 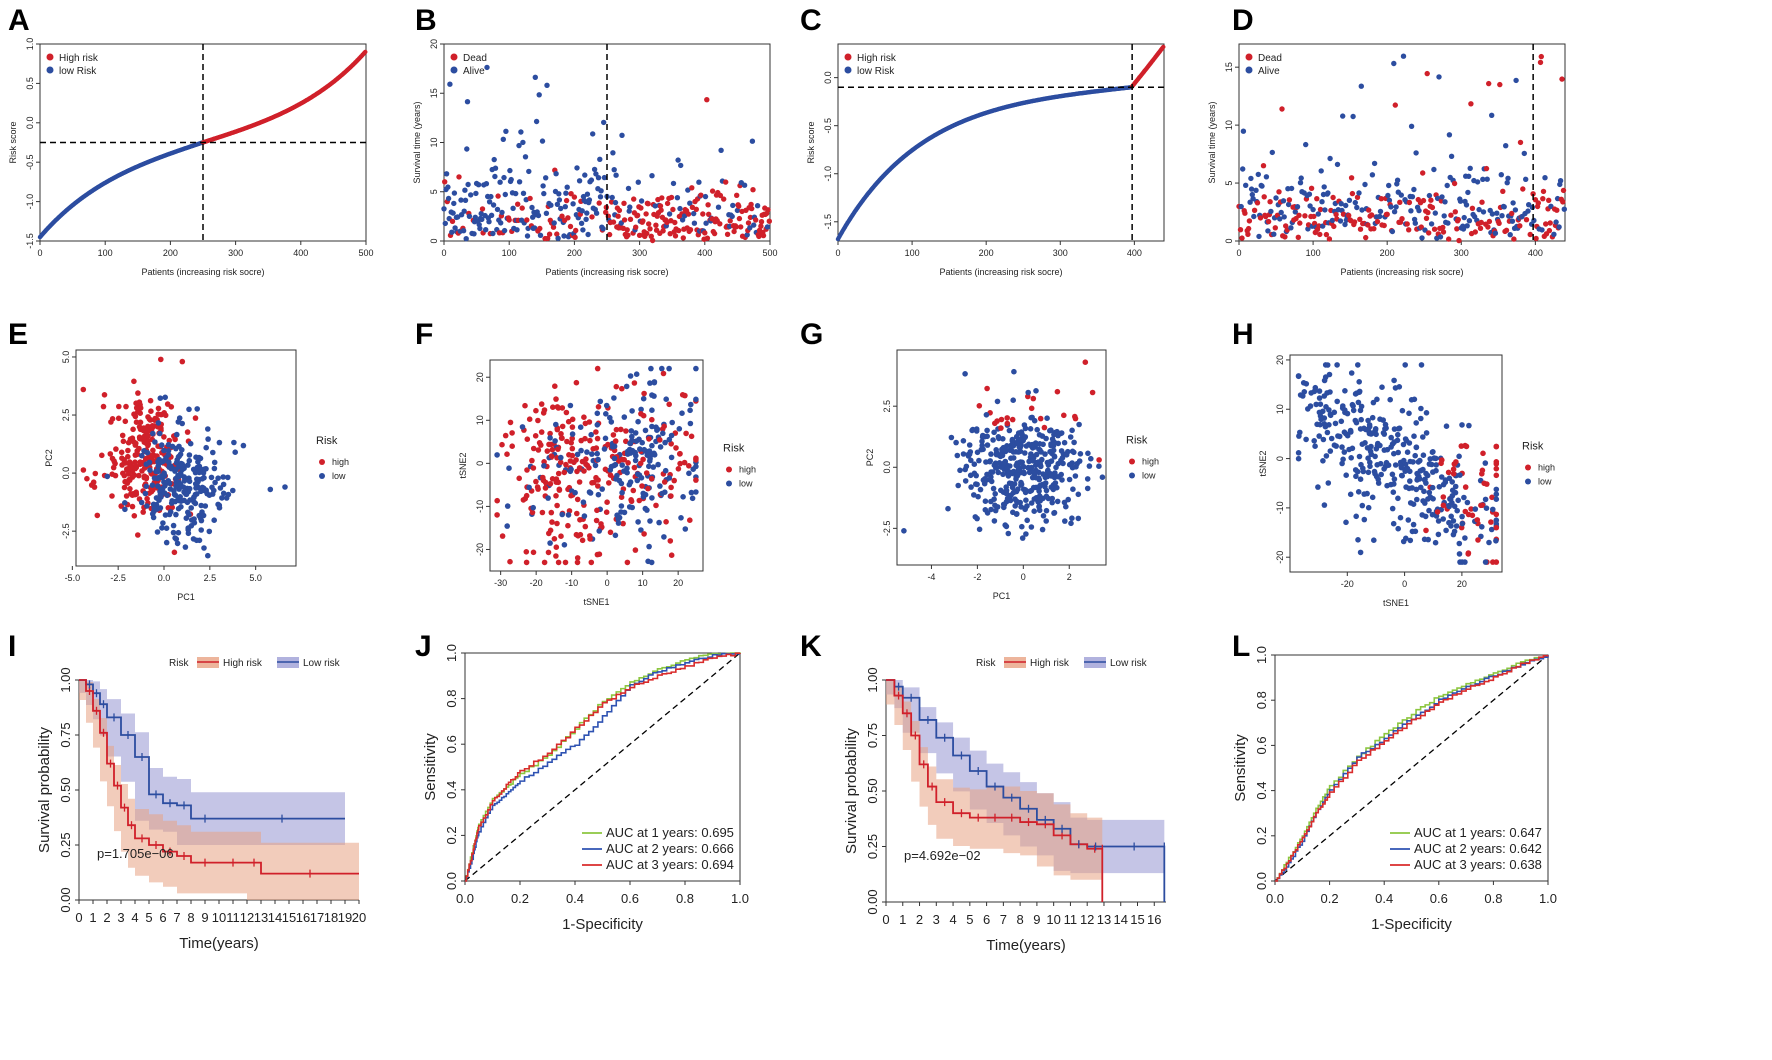 I want to click on y-tick-label: 0.8, so click(x=1261, y=700).